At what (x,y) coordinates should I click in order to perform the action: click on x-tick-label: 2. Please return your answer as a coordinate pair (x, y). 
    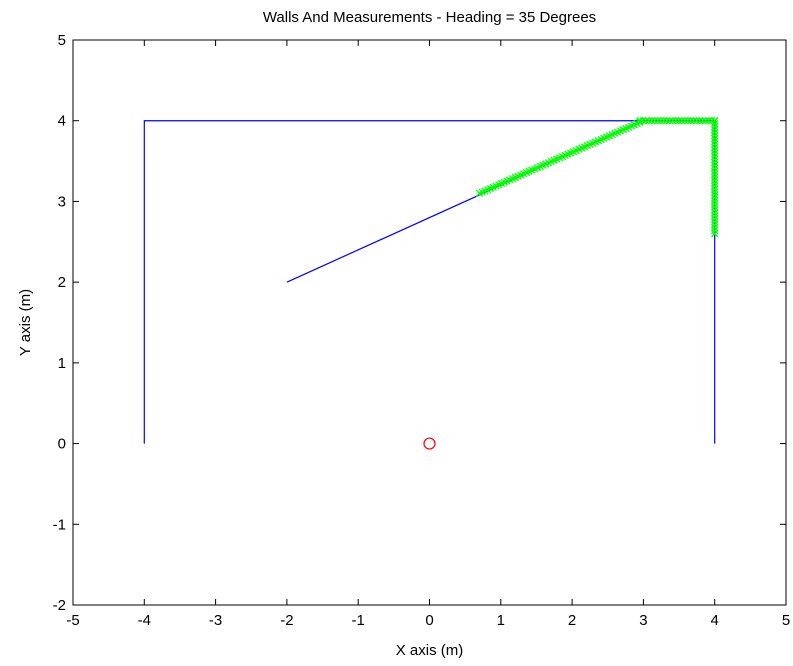
    Looking at the image, I should click on (572, 620).